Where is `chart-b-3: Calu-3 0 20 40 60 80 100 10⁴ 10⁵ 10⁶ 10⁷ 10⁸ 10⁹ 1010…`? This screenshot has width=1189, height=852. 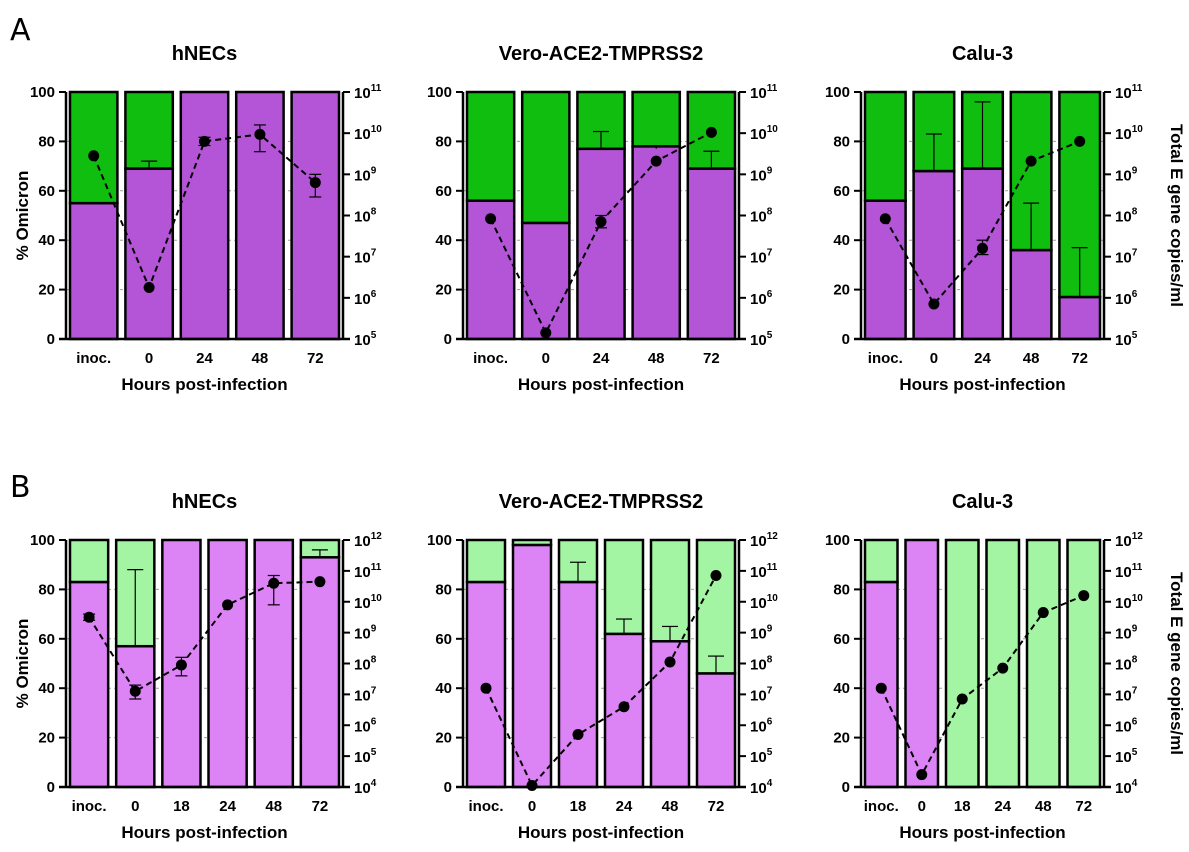 chart-b-3: Calu-3 0 20 40 60 80 100 10⁴ 10⁵ 10⁶ 10⁷ 10⁸ 10⁹ 1010… is located at coordinates (1005, 666).